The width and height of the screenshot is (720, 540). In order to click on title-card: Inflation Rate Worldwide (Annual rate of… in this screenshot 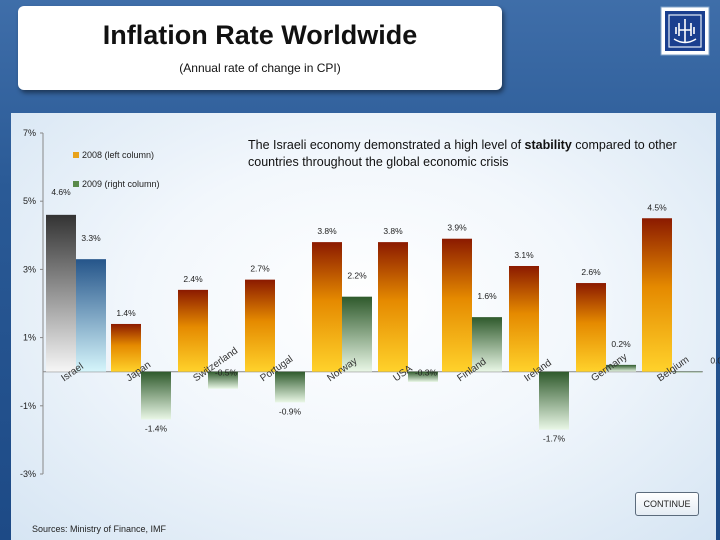, I will do `click(260, 48)`.